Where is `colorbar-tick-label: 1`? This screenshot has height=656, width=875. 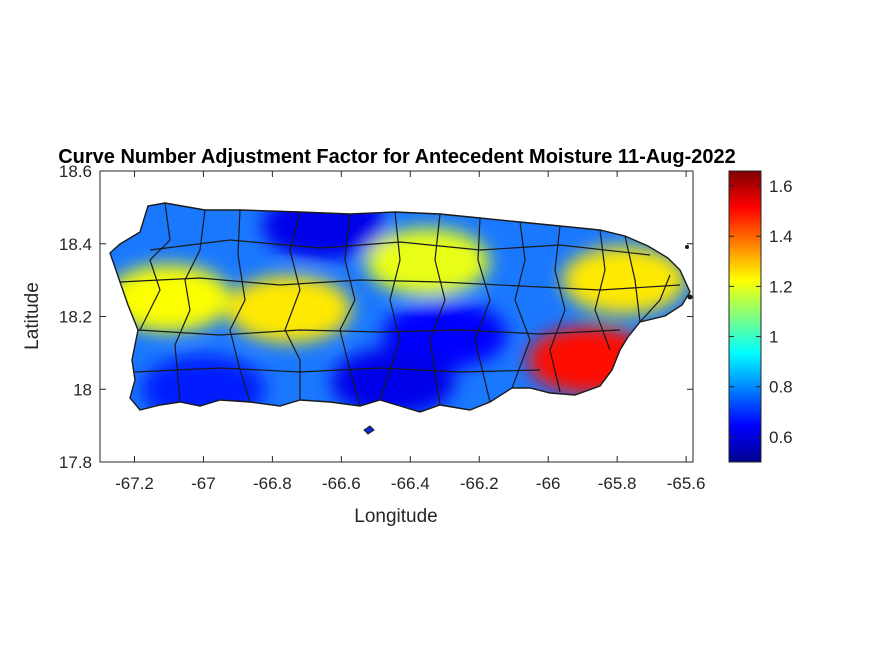
colorbar-tick-label: 1 is located at coordinates (773, 337).